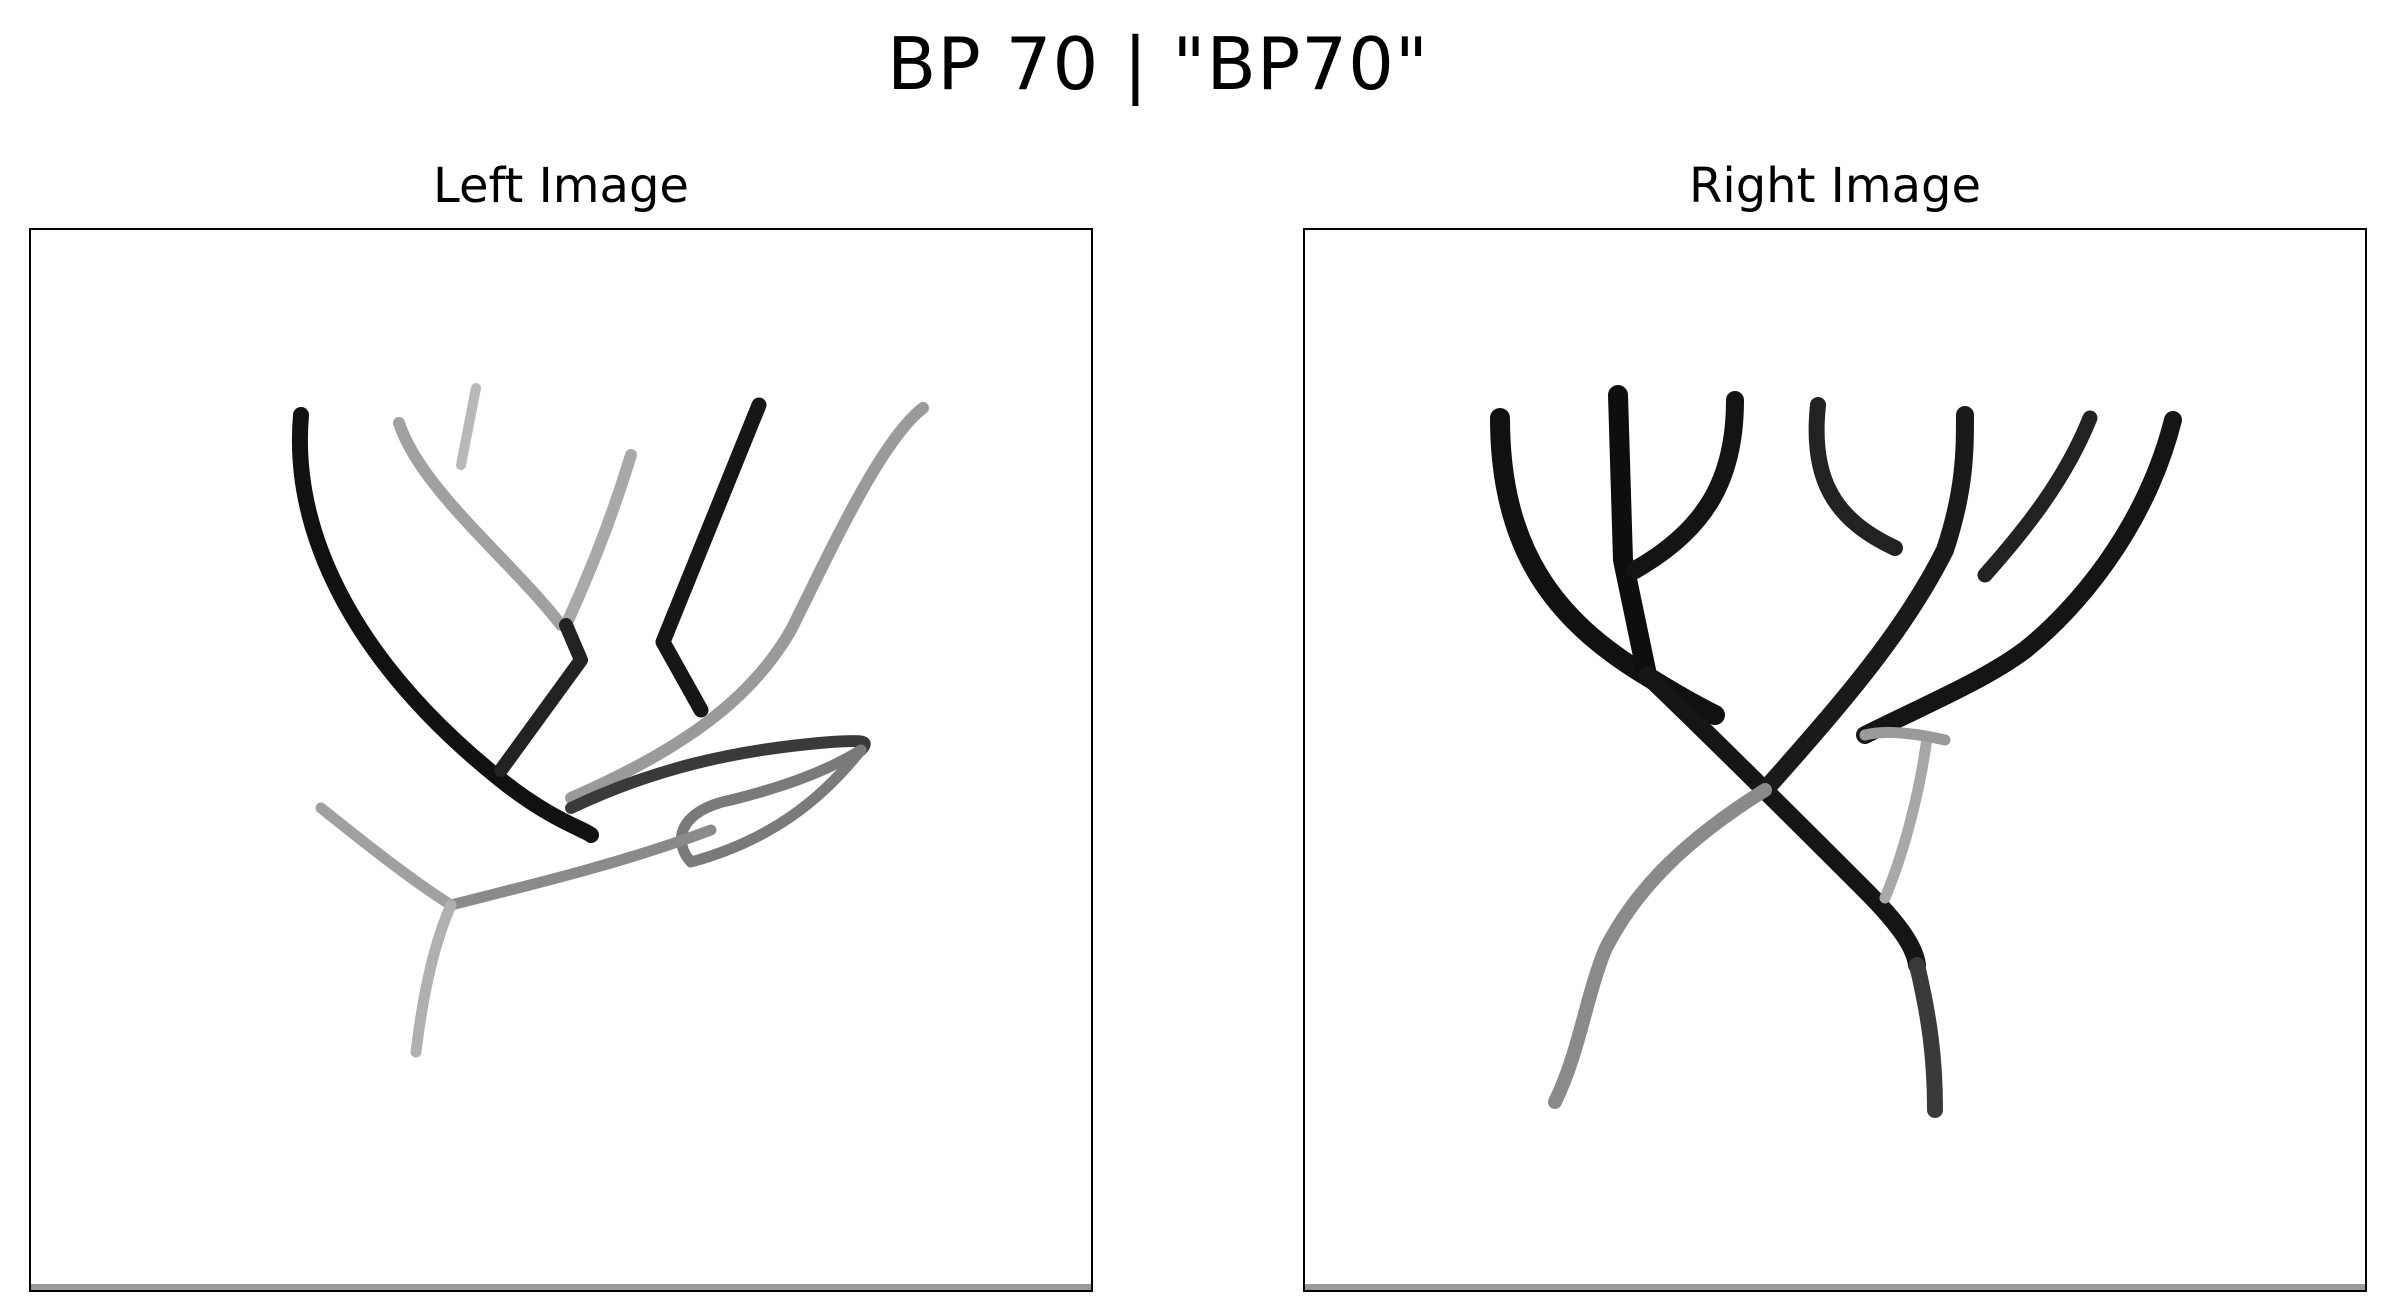 The height and width of the screenshot is (1315, 2384). What do you see at coordinates (468, 426) in the screenshot?
I see `left-stroke-faint-top` at bounding box center [468, 426].